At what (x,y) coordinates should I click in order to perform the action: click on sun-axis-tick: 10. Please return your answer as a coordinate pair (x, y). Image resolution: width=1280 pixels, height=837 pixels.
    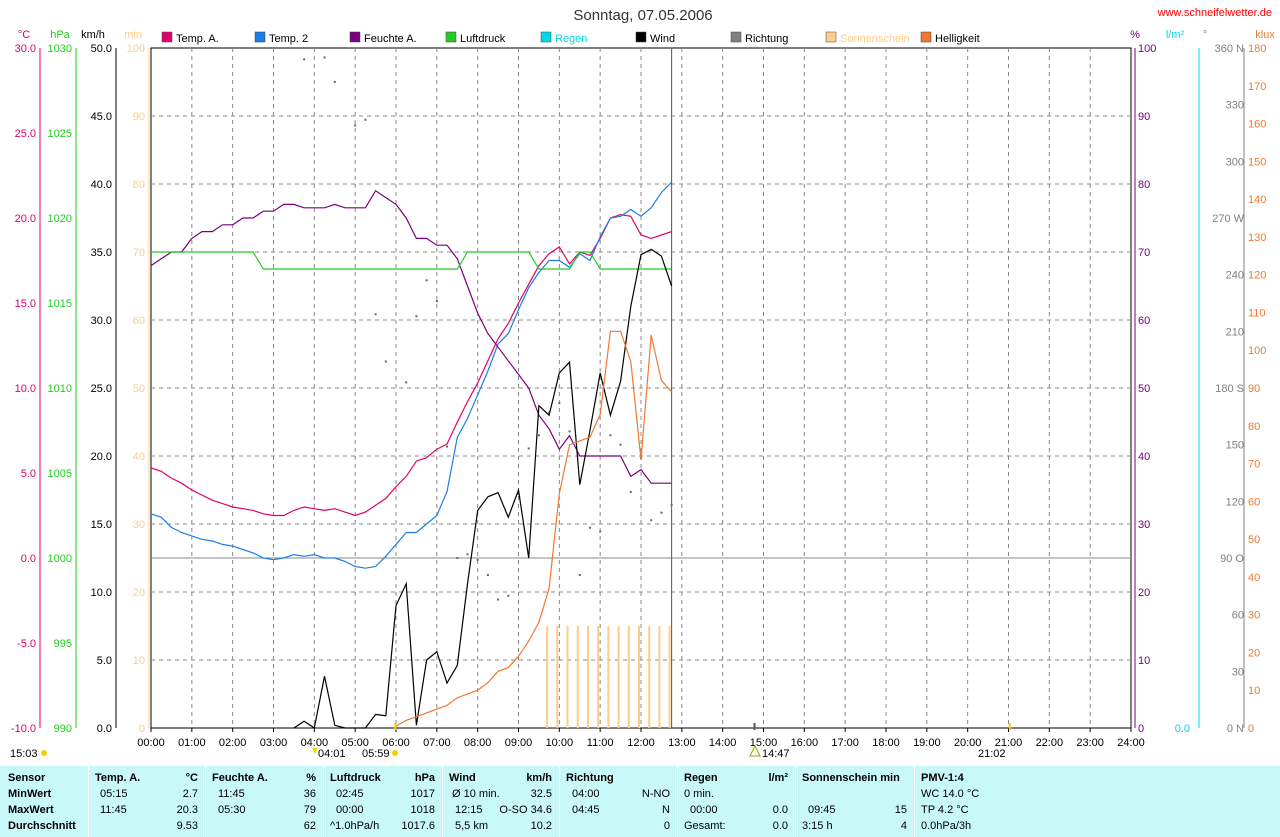
    Looking at the image, I should click on (139, 661).